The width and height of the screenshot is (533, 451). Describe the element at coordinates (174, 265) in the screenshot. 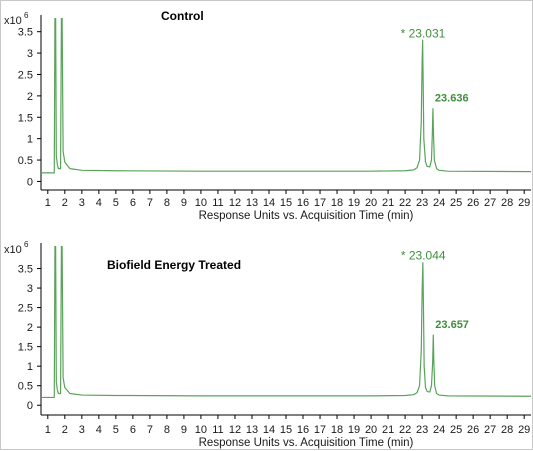

I see `panel-title: Biofield Energy Treated` at that location.